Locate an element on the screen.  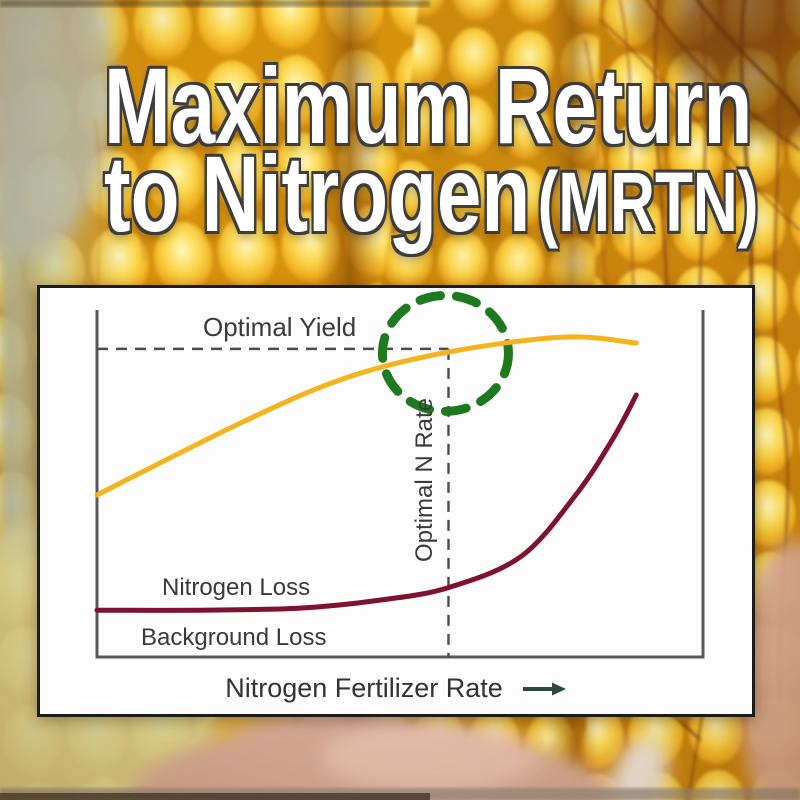
green-dashed-highlight-circle is located at coordinates (445, 353).